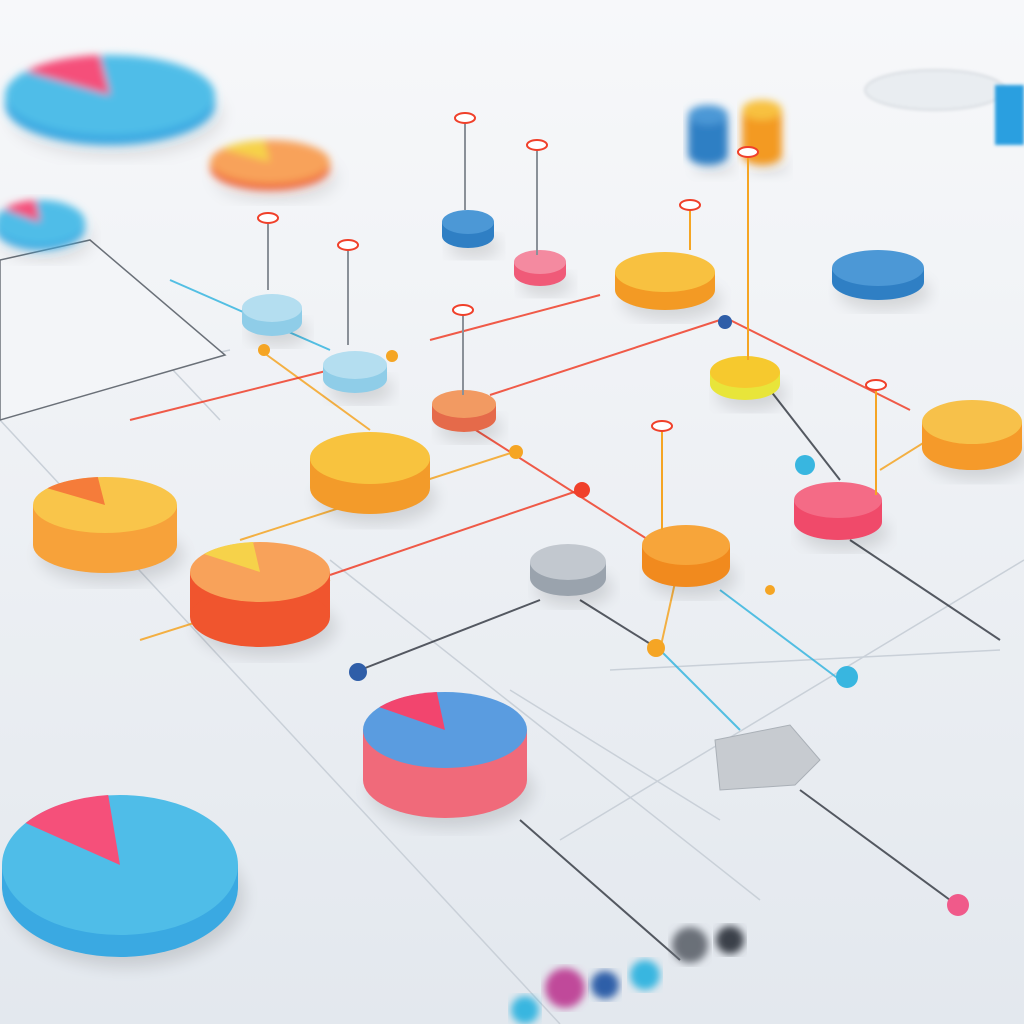 This screenshot has width=1024, height=1024. I want to click on blue-block, so click(1009, 115).